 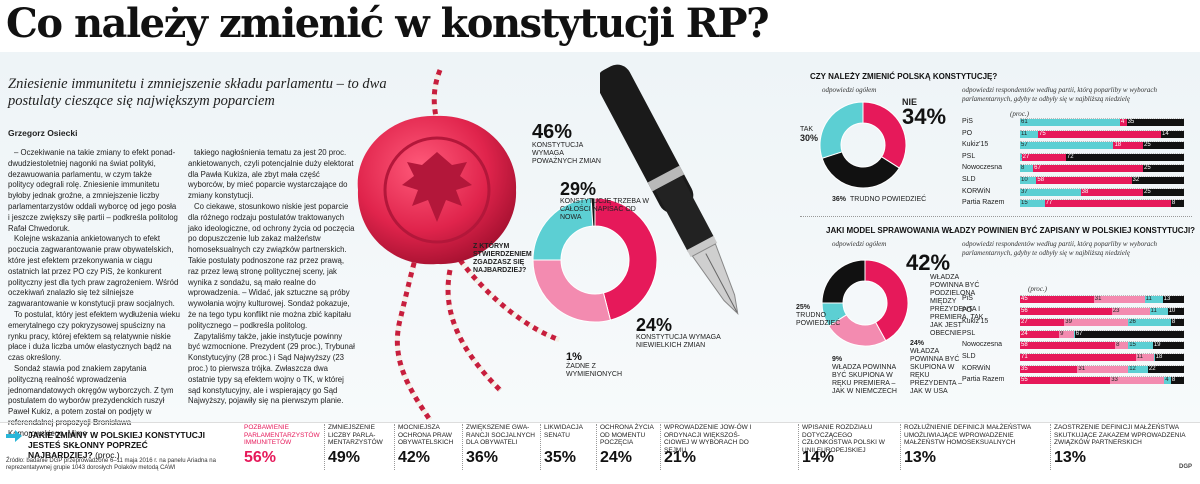 What do you see at coordinates (803, 307) in the screenshot?
I see `slice-value: 25%` at bounding box center [803, 307].